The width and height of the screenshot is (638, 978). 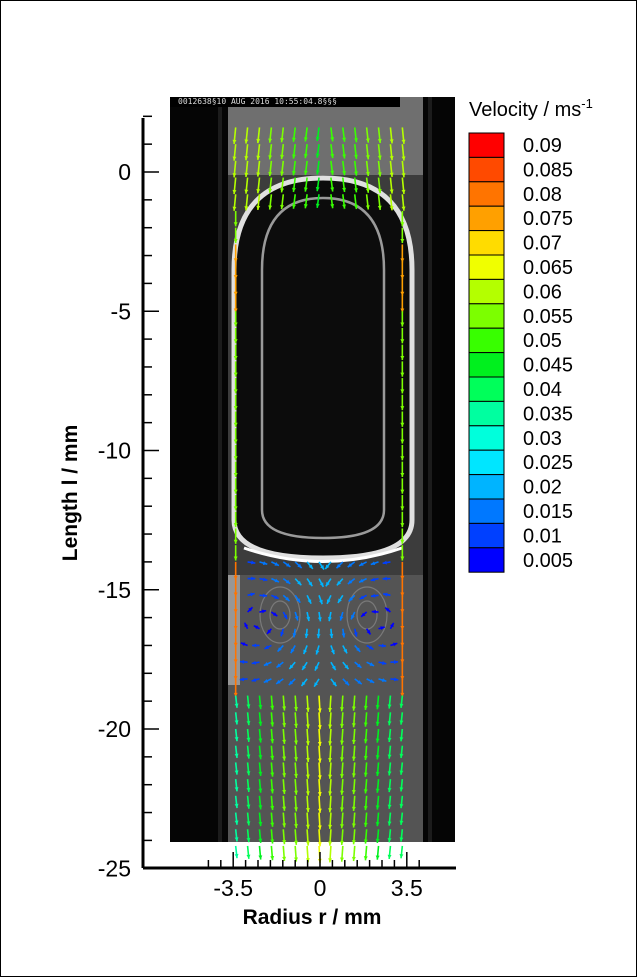 I want to click on legend-label: 0.045, so click(x=548, y=366).